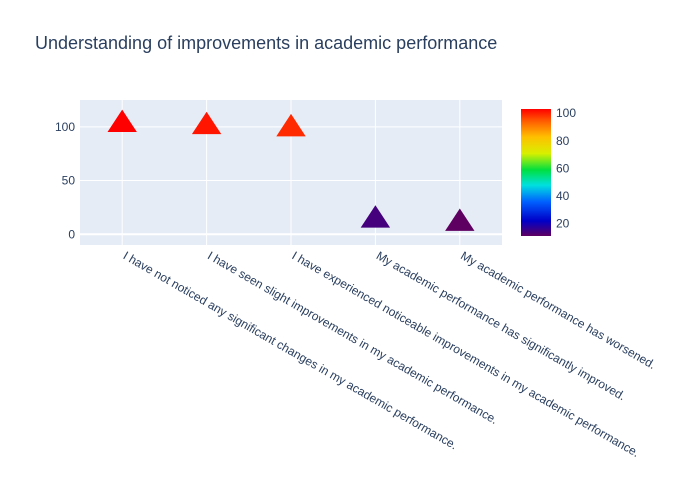  I want to click on colorbar-tick-label: 100, so click(566, 113).